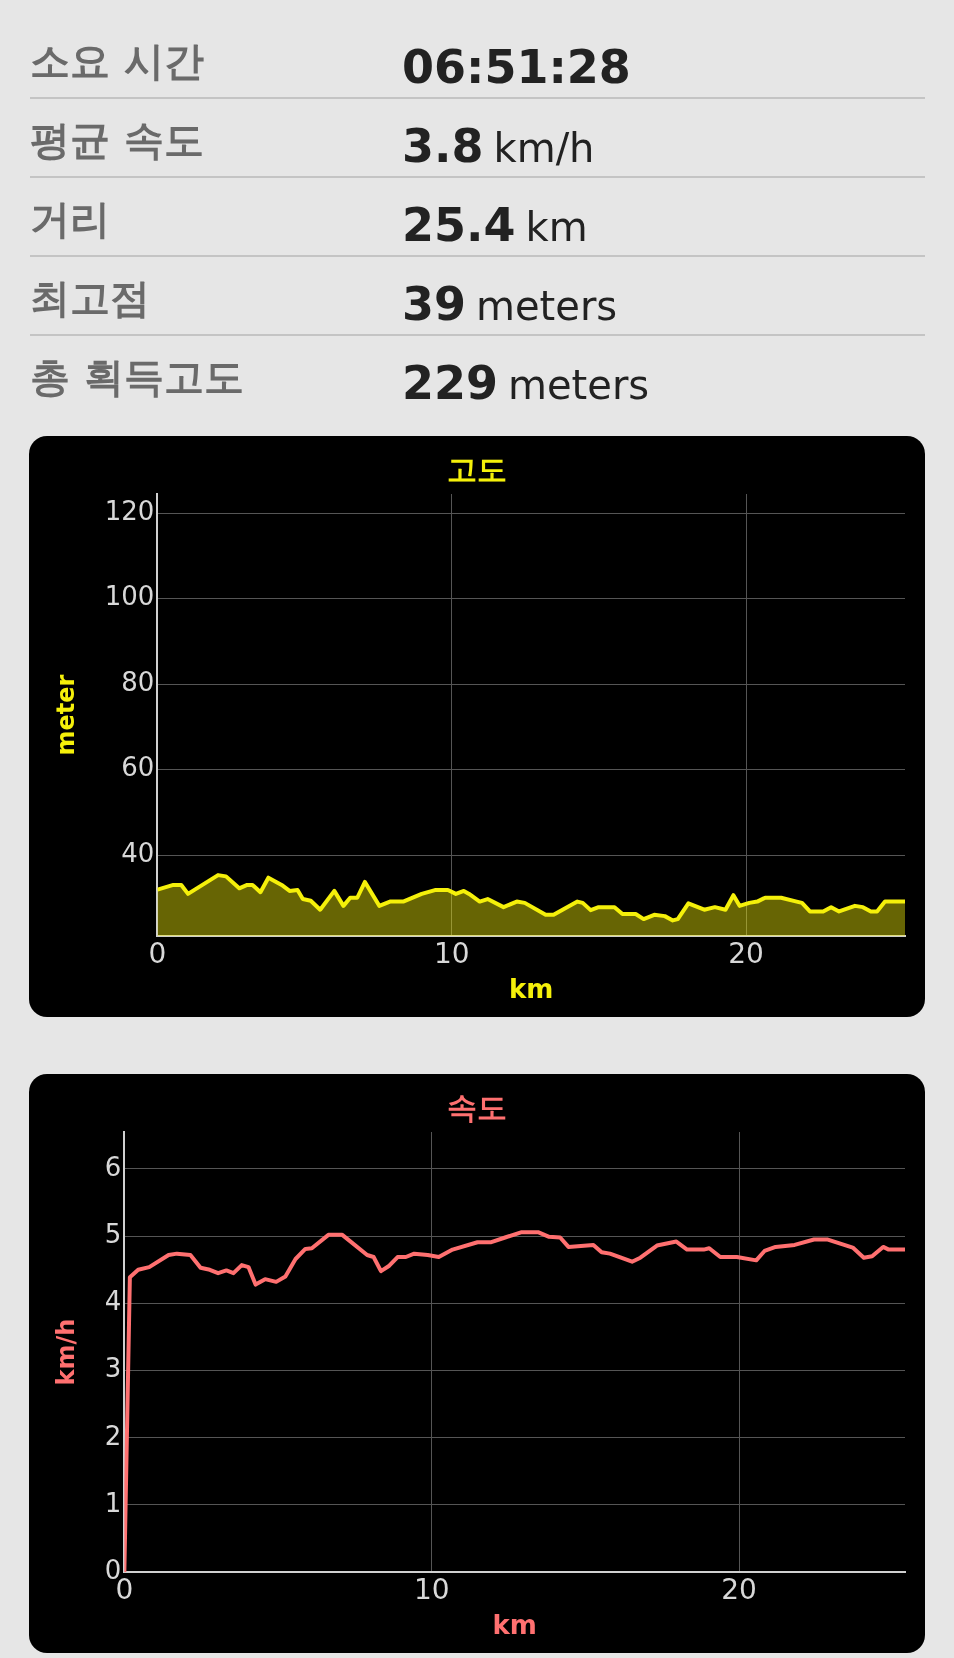 This screenshot has width=954, height=1658. I want to click on text: 3.8 km/h, so click(498, 146).